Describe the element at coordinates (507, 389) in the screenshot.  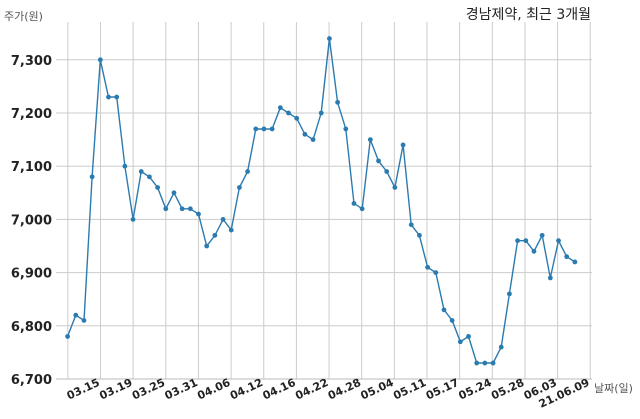
I see `x-tick-label: 05.28` at that location.